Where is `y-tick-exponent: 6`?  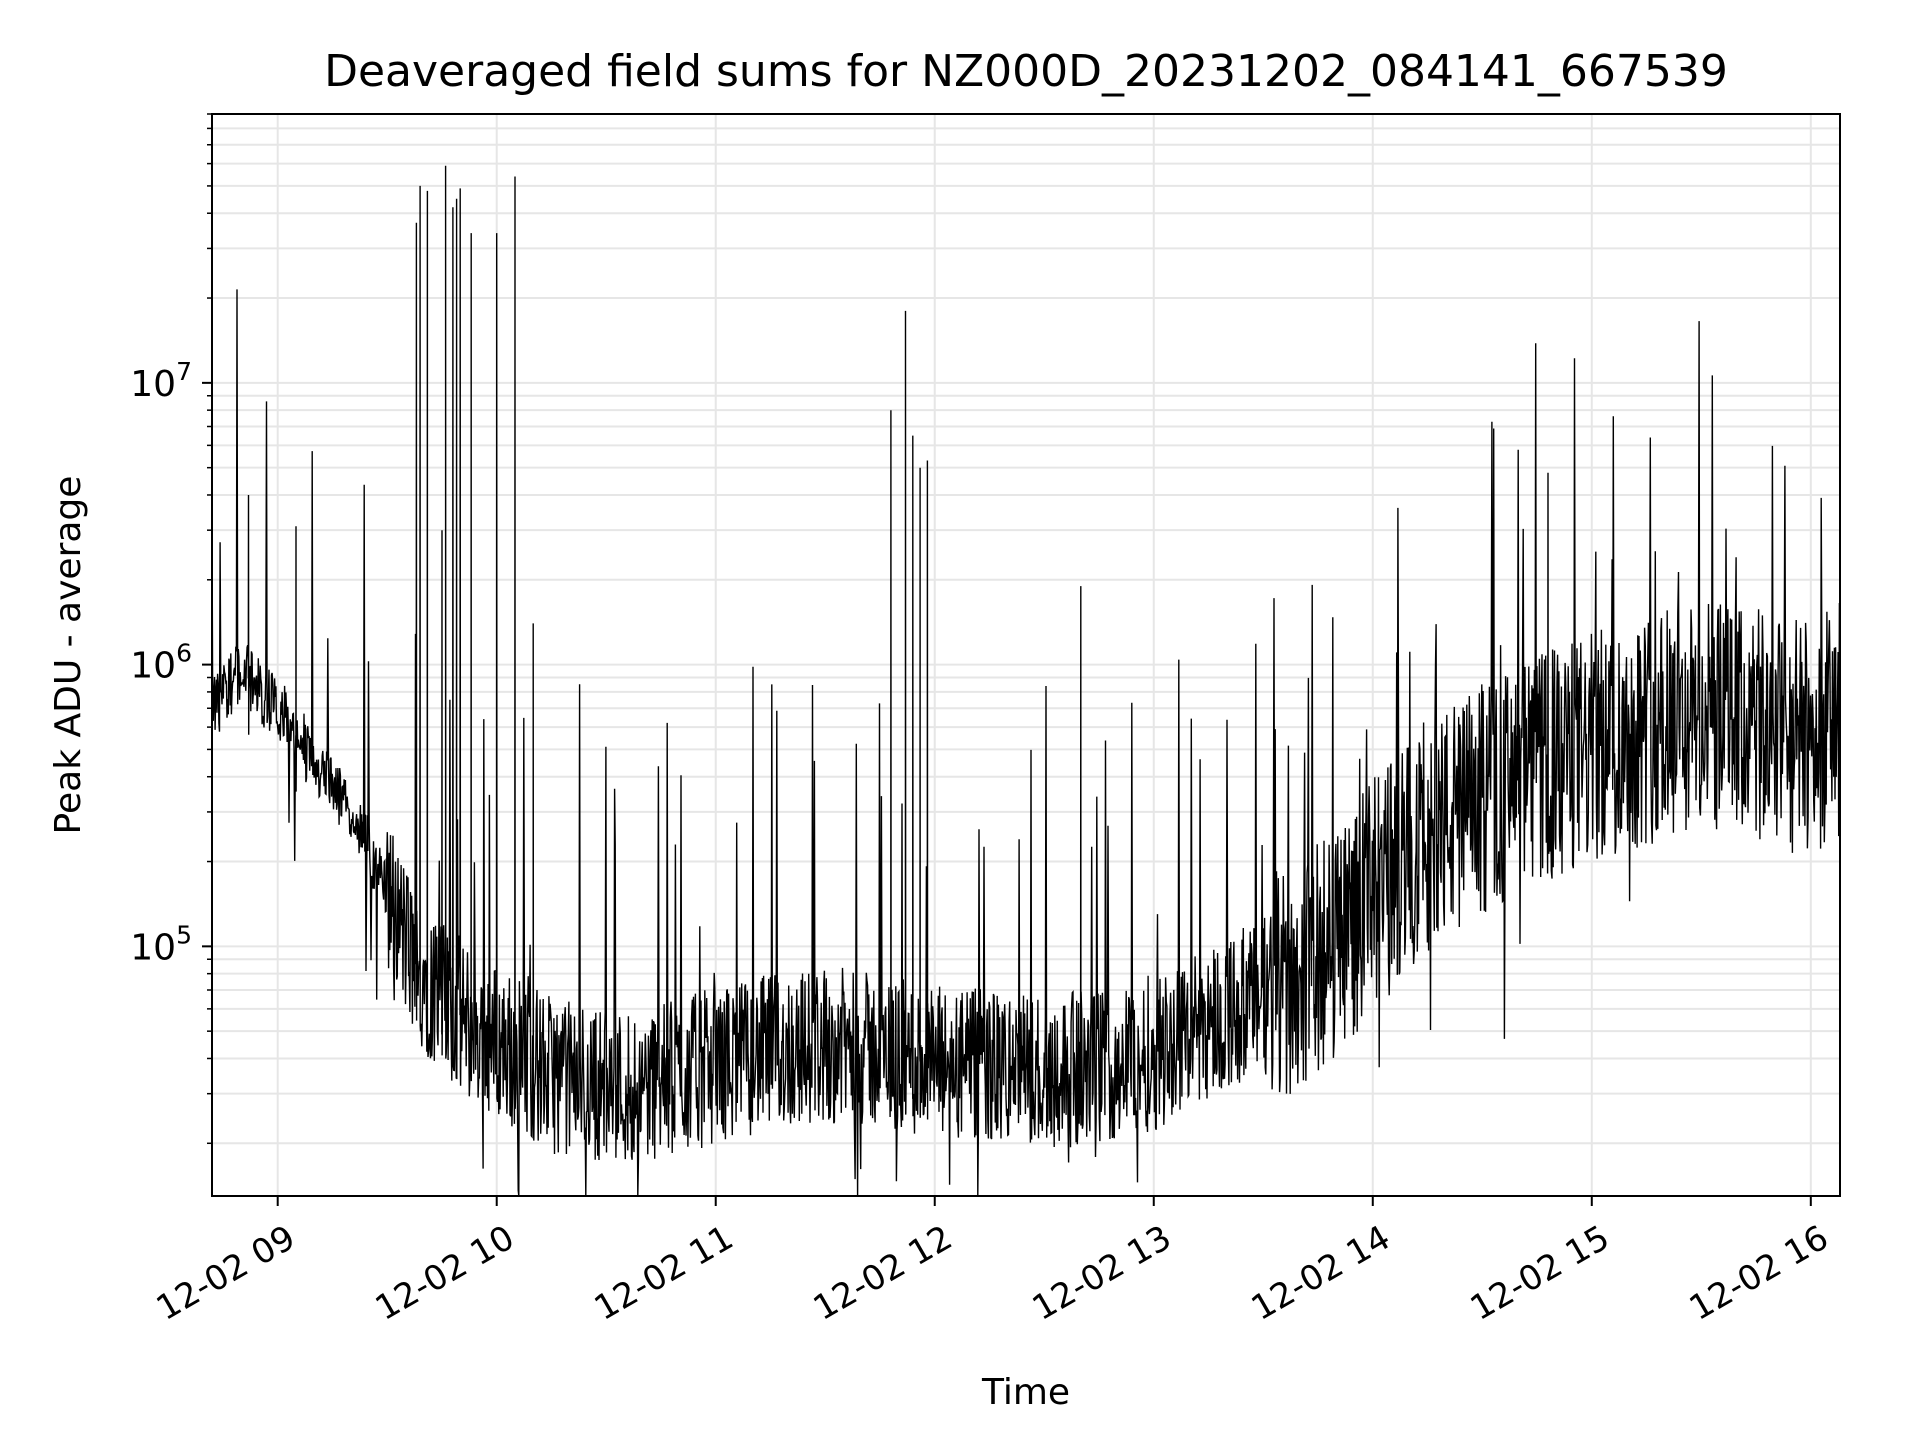
y-tick-exponent: 6 is located at coordinates (184, 653).